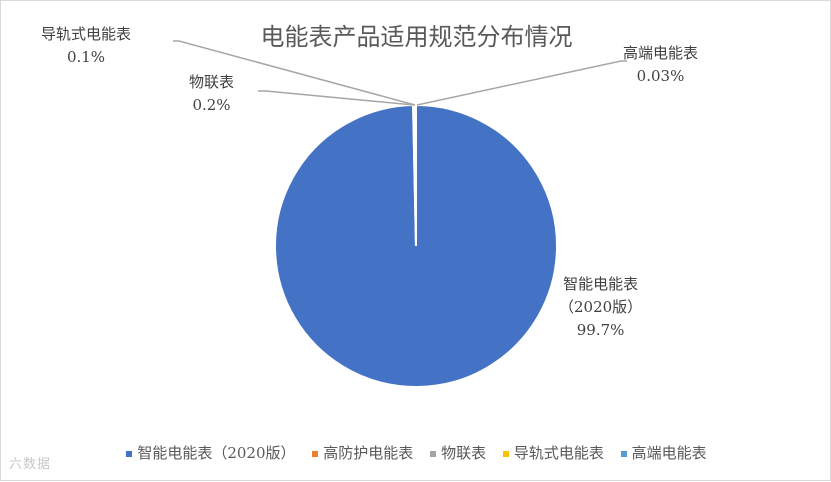 Image resolution: width=831 pixels, height=482 pixels. I want to click on legend: 智能电能表（2020版） 高防护电能表 物联表 导轨式电能表 高端电能表, so click(416, 452).